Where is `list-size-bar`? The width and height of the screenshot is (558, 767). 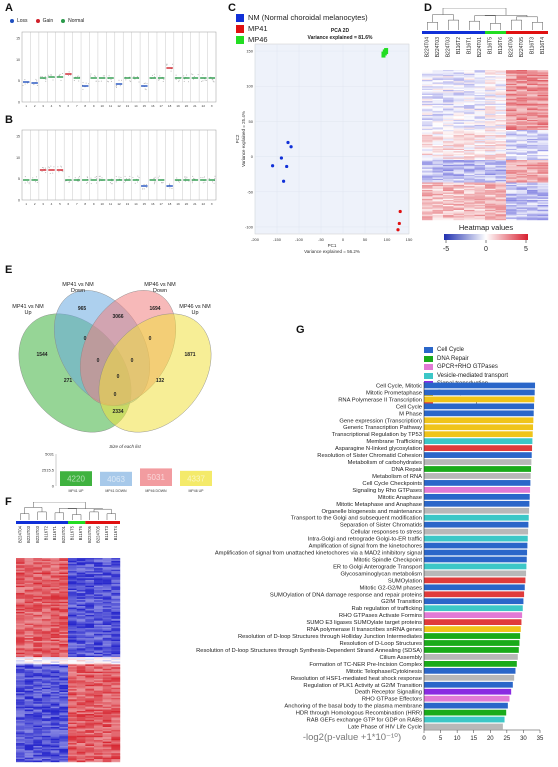
list-size-bar is located at coordinates (76, 478).